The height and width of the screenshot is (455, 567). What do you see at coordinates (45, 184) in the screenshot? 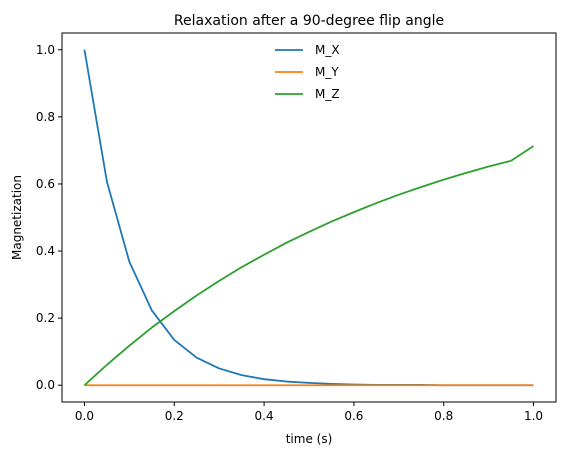
I see `y-tick-label: 0.6` at bounding box center [45, 184].